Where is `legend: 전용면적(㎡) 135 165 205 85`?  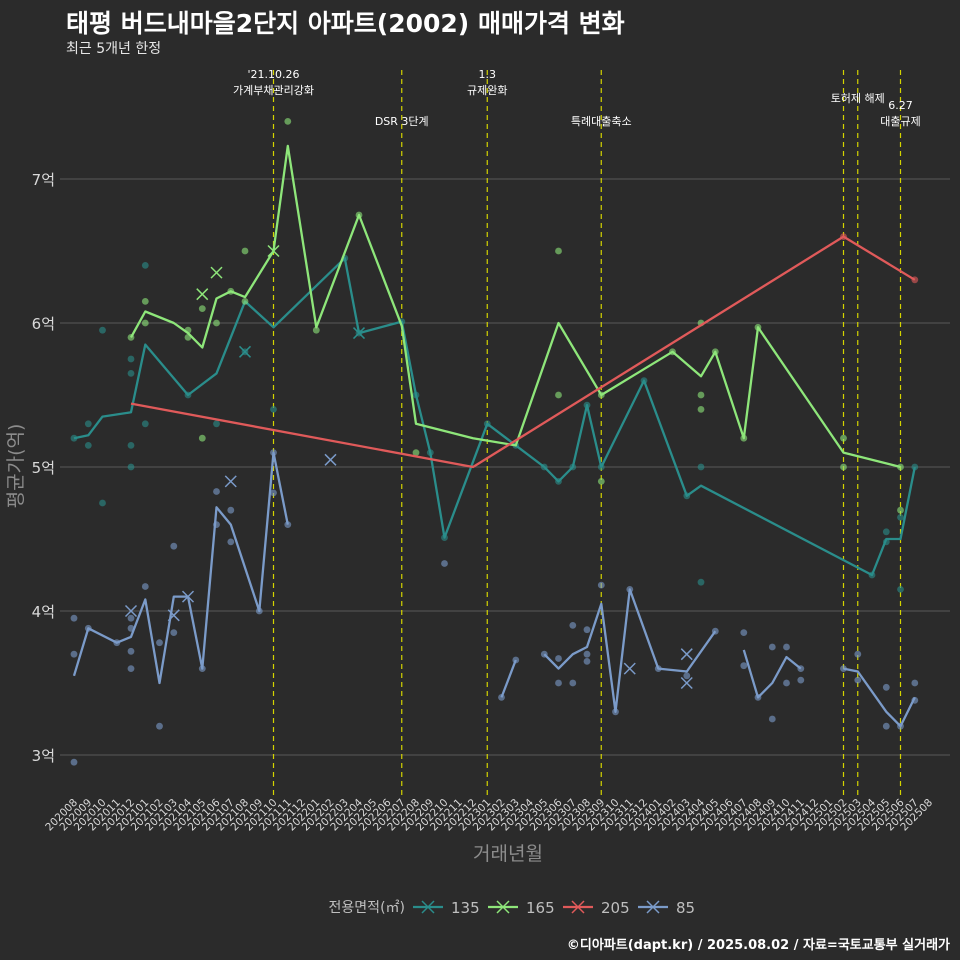 legend: 전용면적(㎡) 135 165 205 85 is located at coordinates (512, 908).